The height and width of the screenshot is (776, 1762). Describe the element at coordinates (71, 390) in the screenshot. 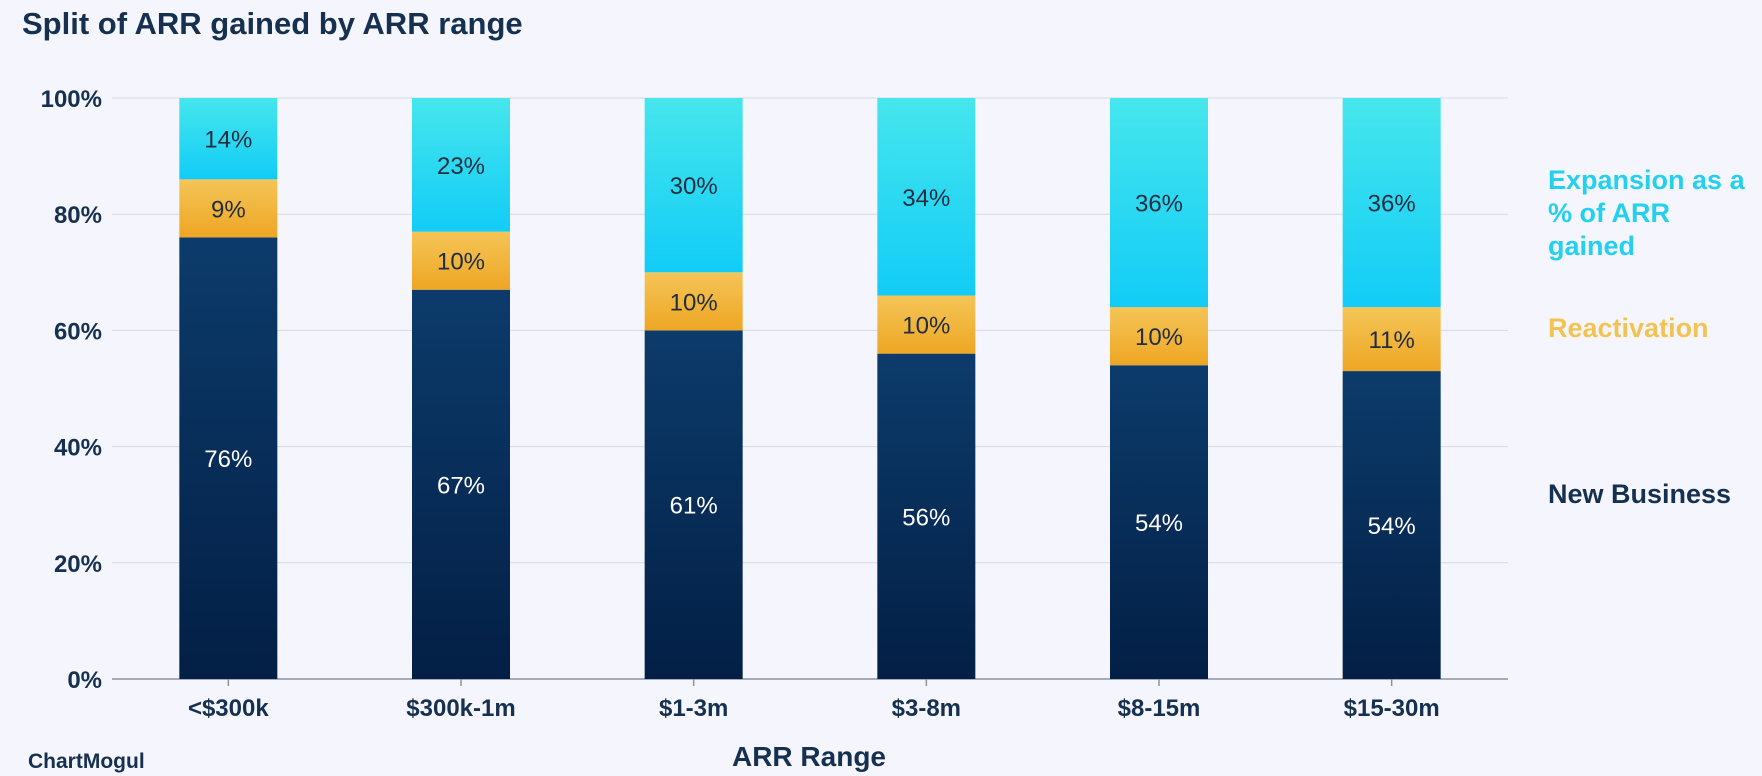

I see `y-axis: 0% 20% 40% 60% 80% 100%` at that location.